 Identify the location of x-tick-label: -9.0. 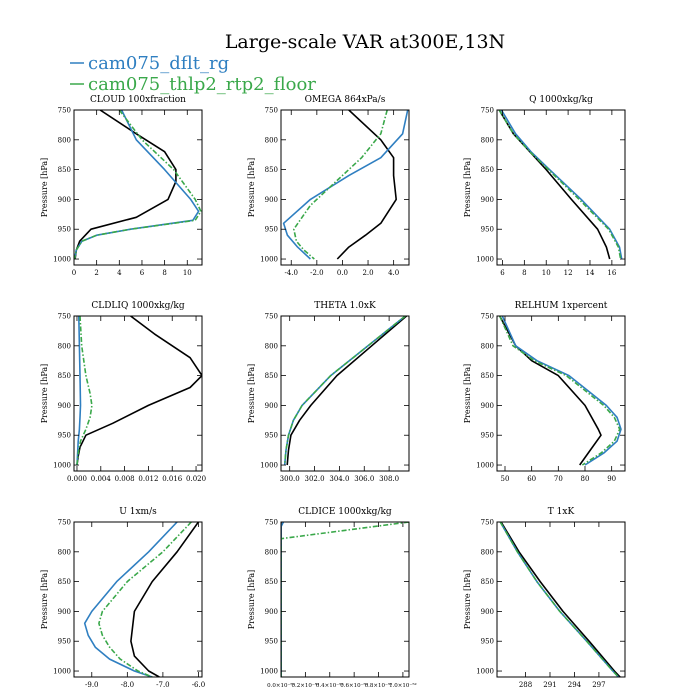
(92, 685).